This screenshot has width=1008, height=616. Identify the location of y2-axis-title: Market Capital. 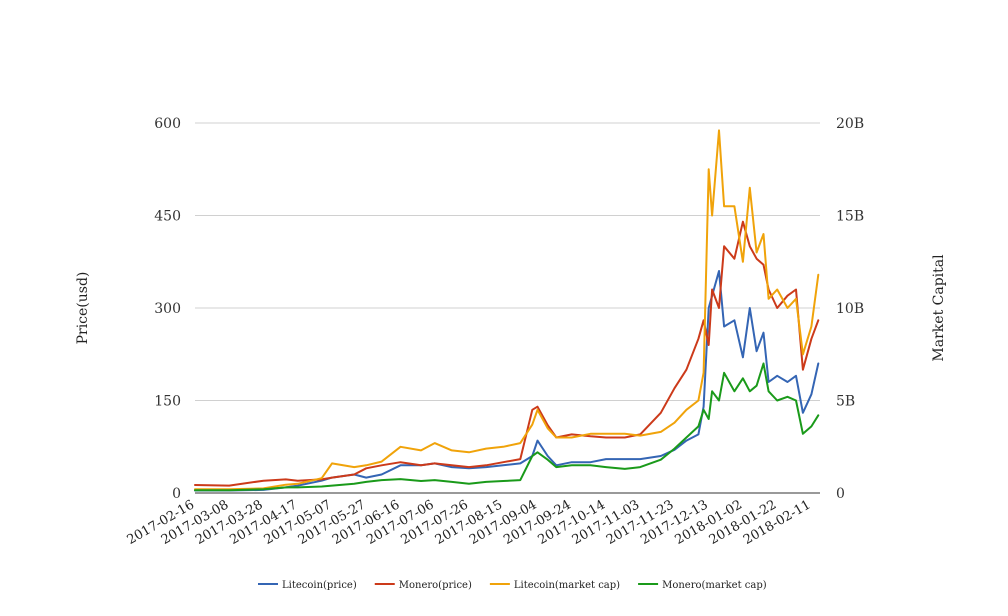
(939, 308).